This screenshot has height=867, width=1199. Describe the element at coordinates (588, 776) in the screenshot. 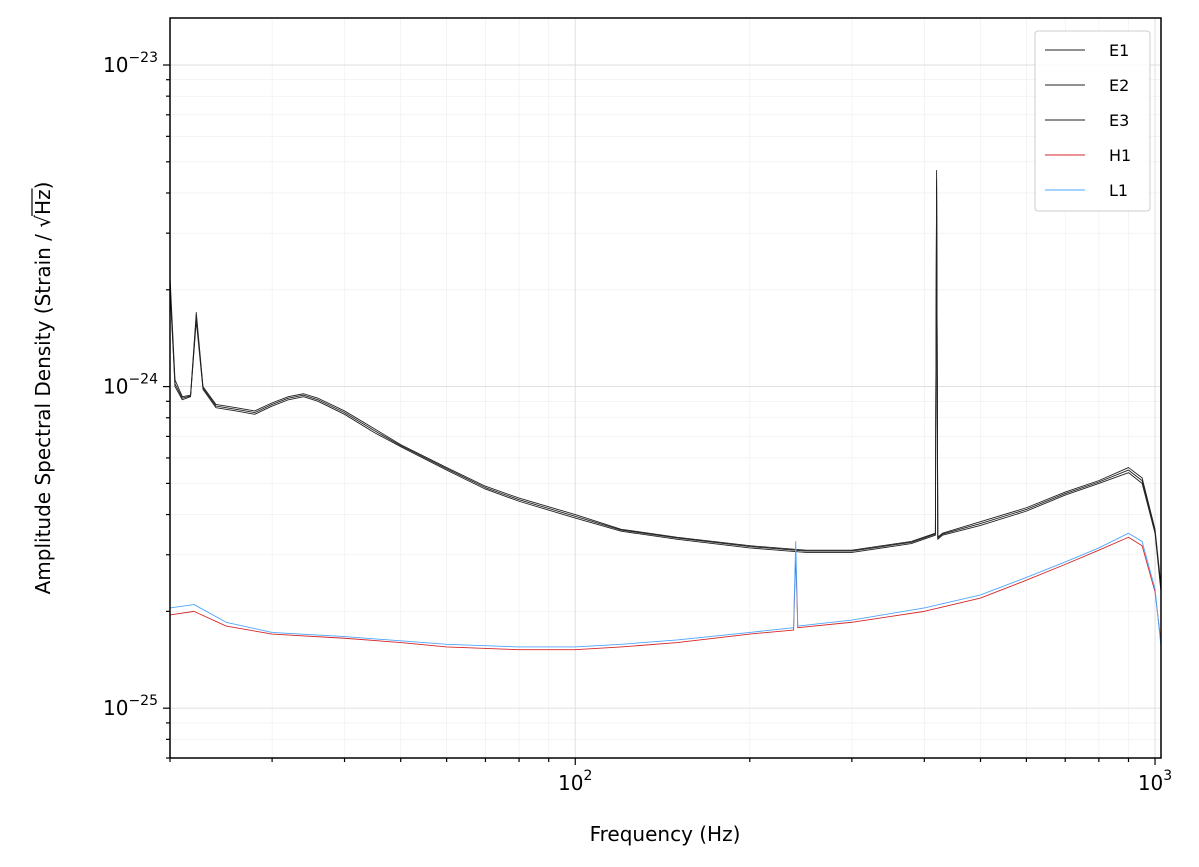

I see `x-tick-label-exponent: 2` at that location.